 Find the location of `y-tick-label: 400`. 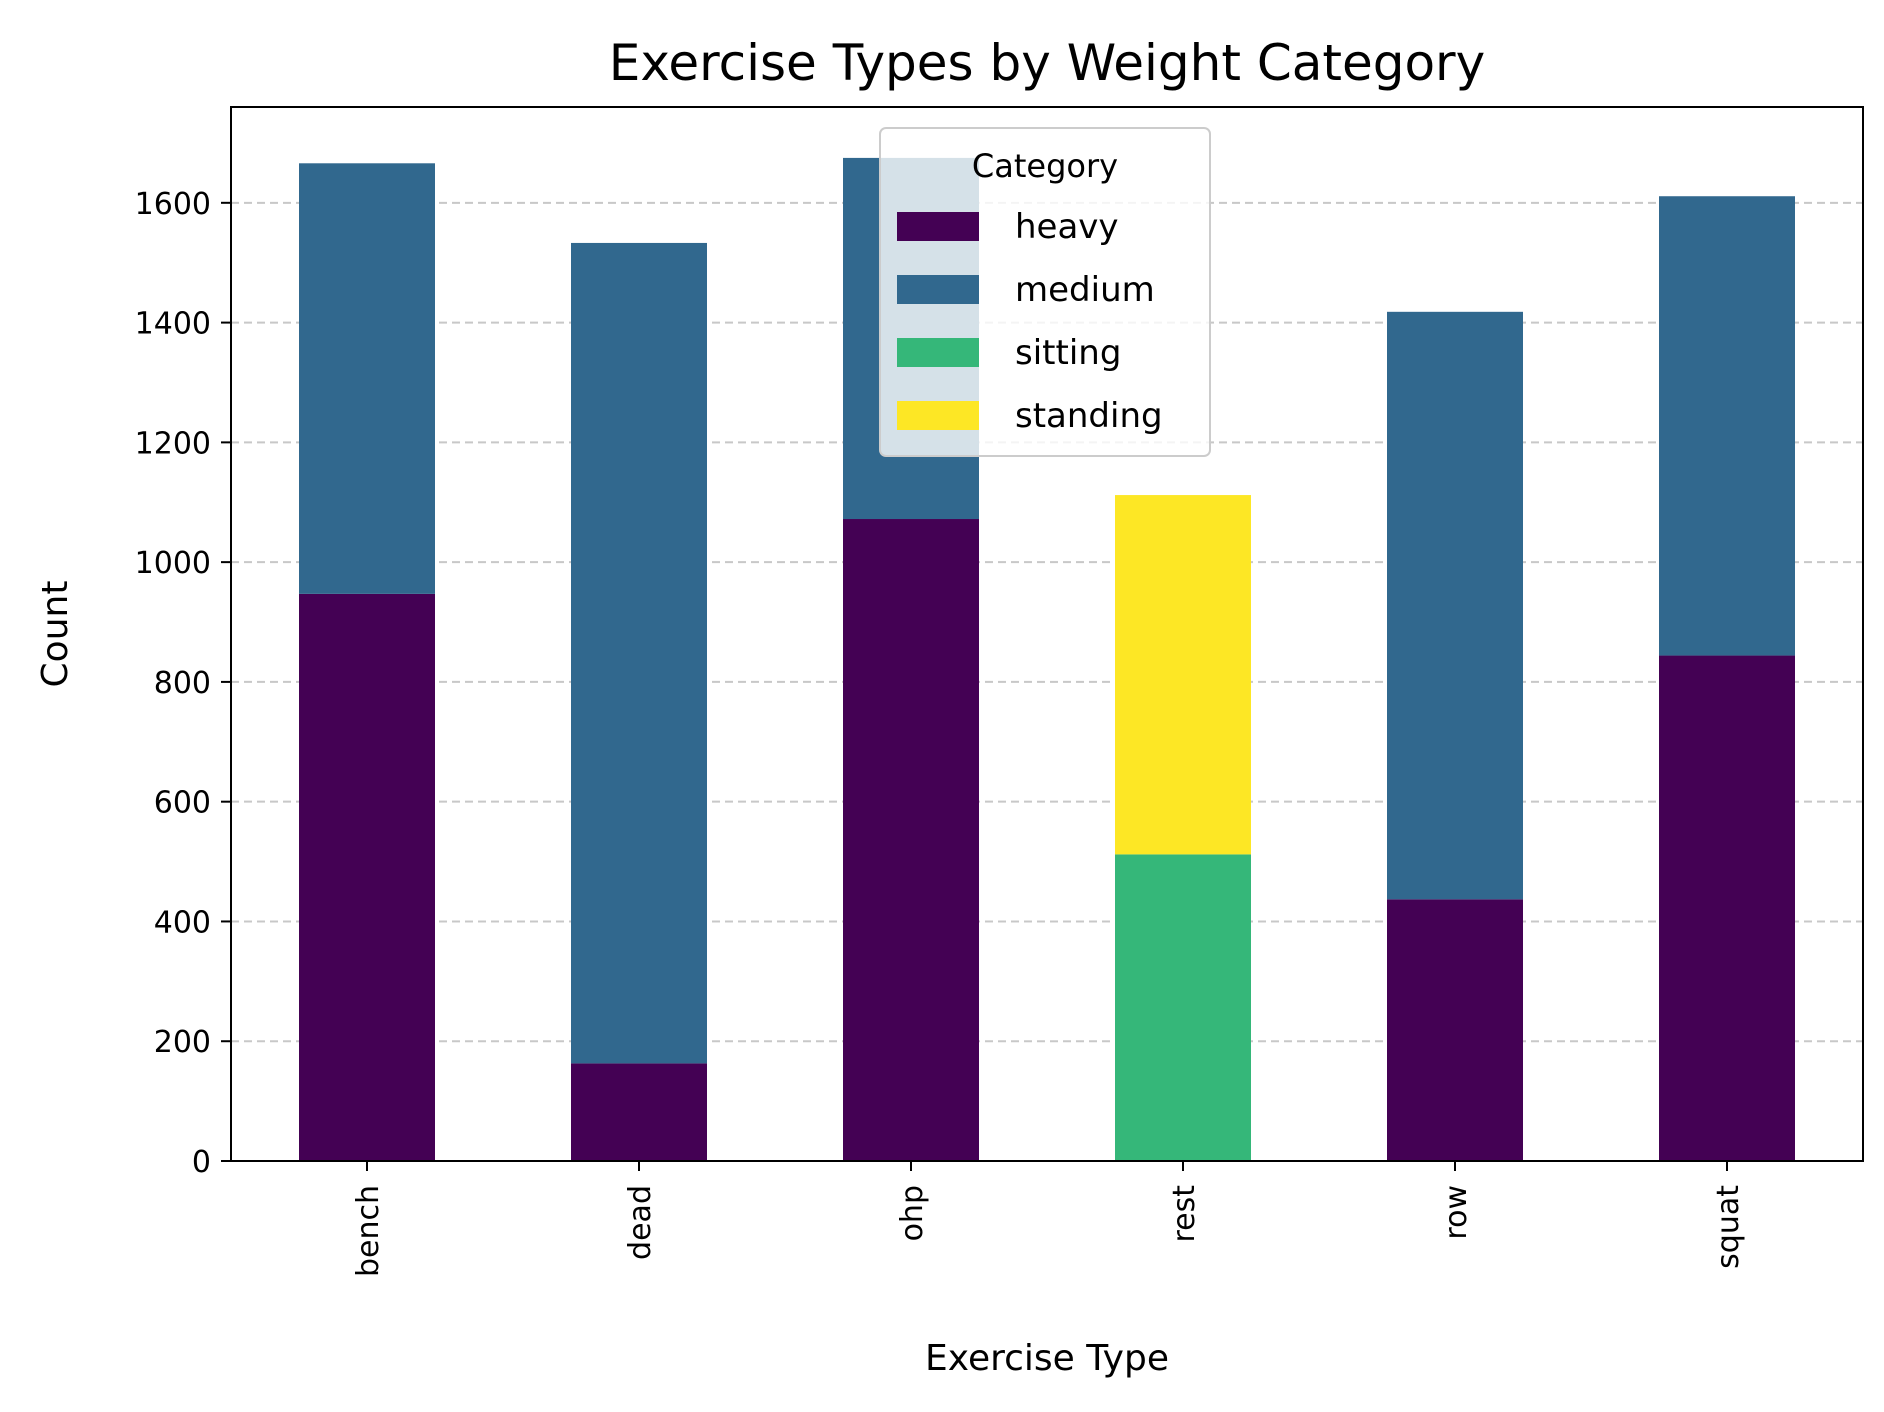

y-tick-label: 400 is located at coordinates (182, 922).